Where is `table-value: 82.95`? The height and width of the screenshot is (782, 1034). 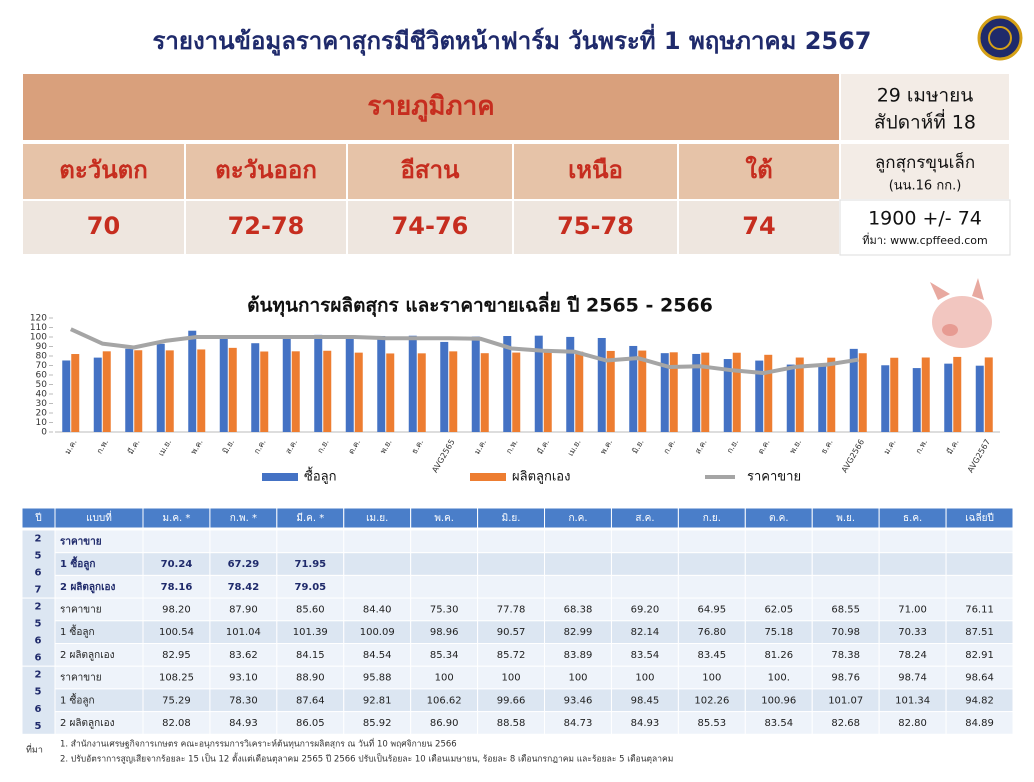 table-value: 82.95 is located at coordinates (176, 655).